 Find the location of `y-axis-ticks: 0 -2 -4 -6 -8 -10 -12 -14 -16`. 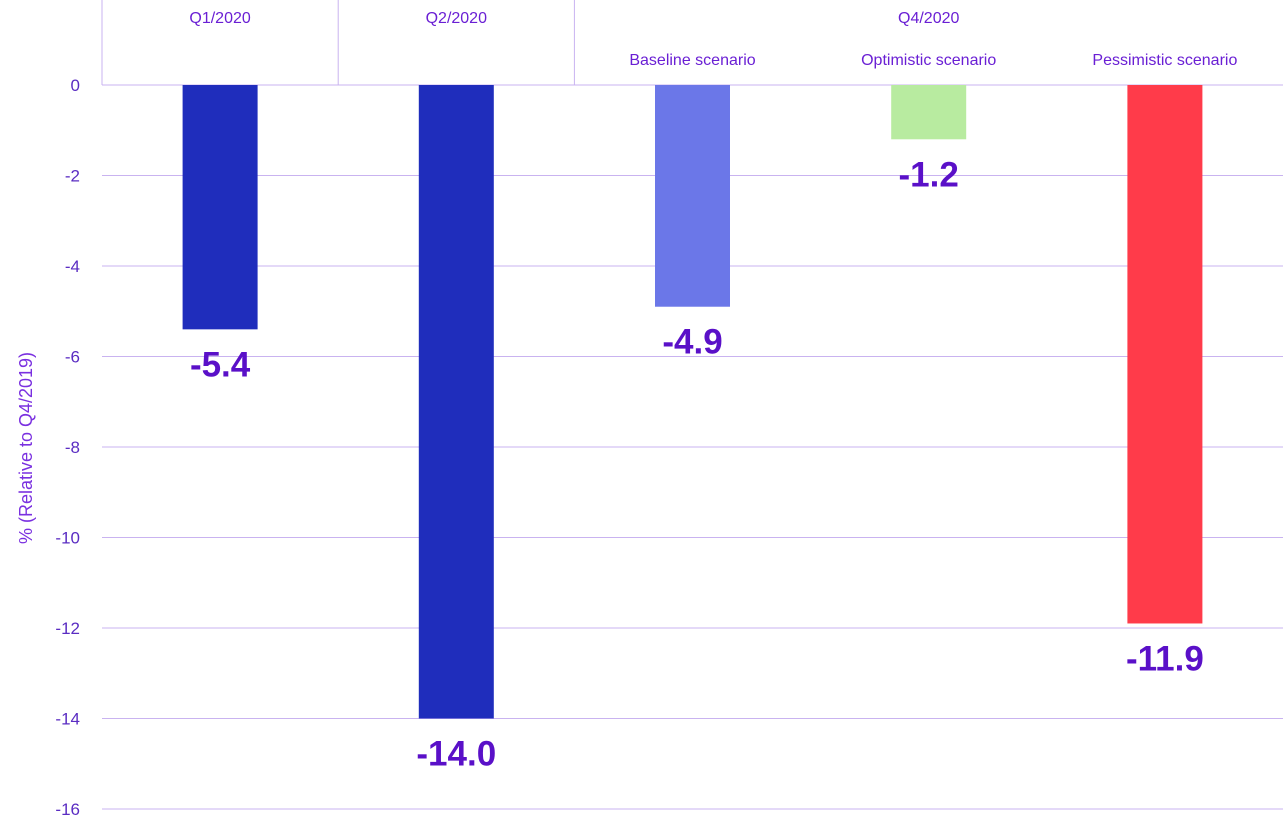

y-axis-ticks: 0 -2 -4 -6 -8 -10 -12 -14 -16 is located at coordinates (67, 447).